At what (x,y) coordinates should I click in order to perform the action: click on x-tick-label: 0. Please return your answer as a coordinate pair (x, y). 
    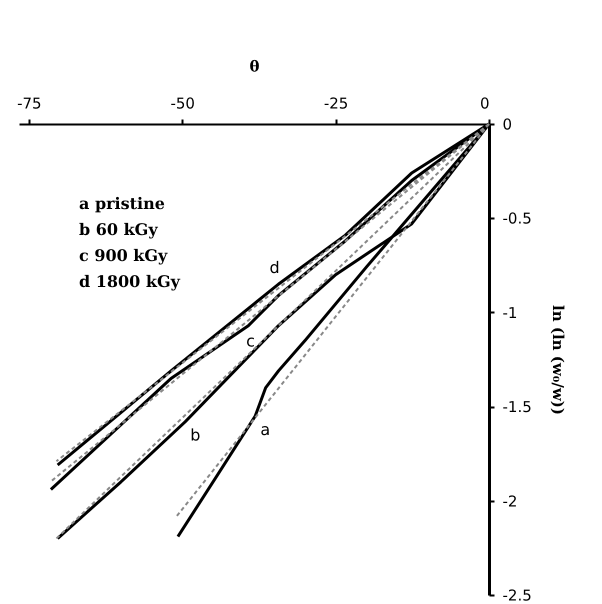
    Looking at the image, I should click on (485, 103).